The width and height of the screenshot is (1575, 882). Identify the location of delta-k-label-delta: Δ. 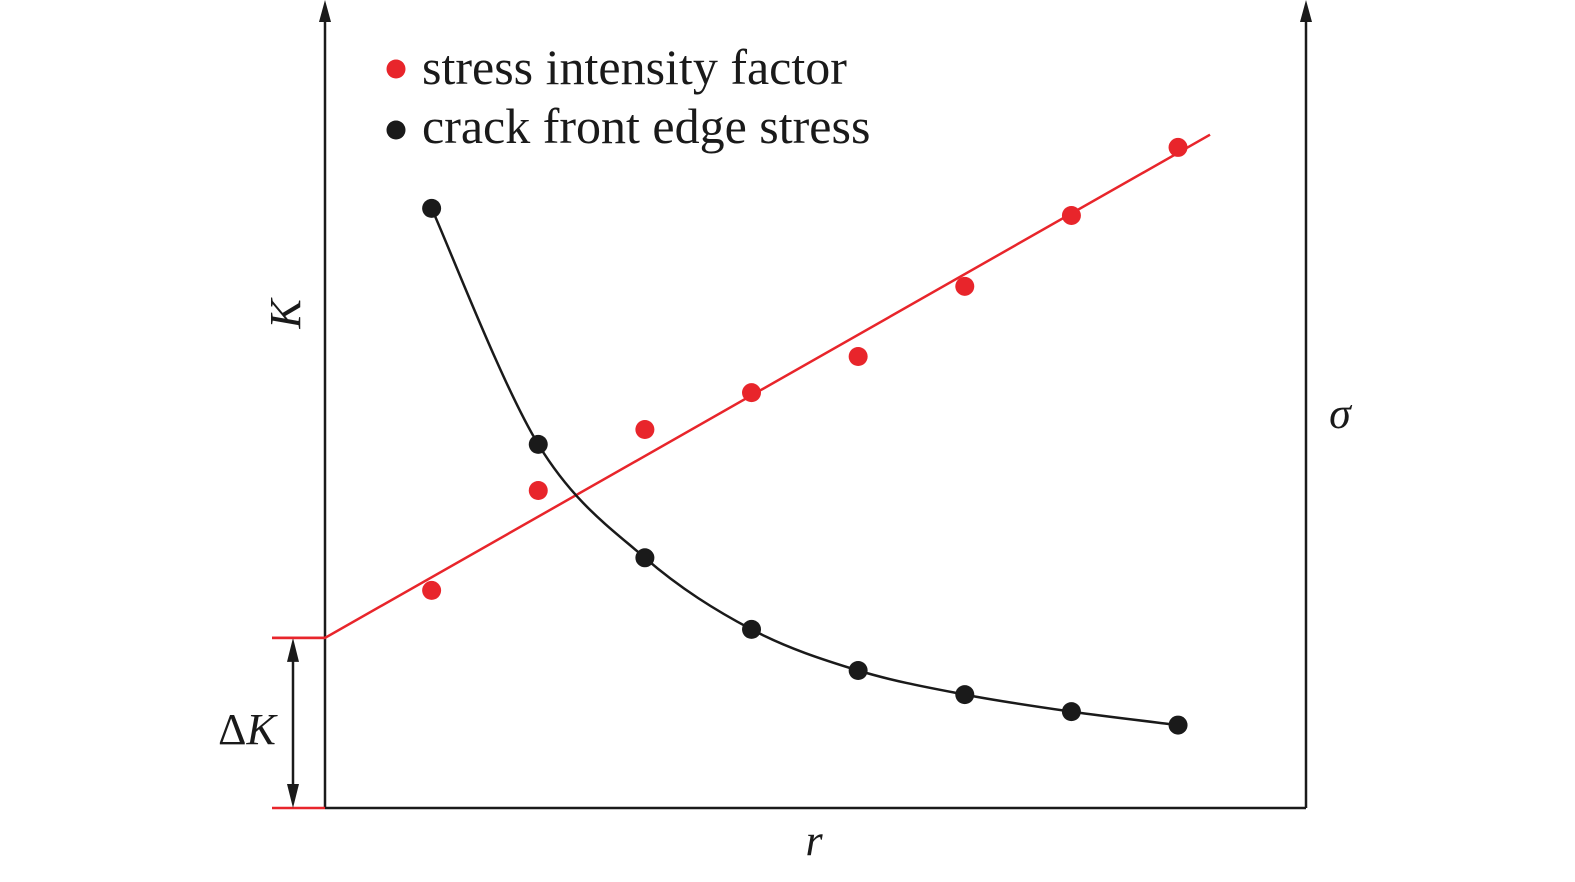
(232, 729).